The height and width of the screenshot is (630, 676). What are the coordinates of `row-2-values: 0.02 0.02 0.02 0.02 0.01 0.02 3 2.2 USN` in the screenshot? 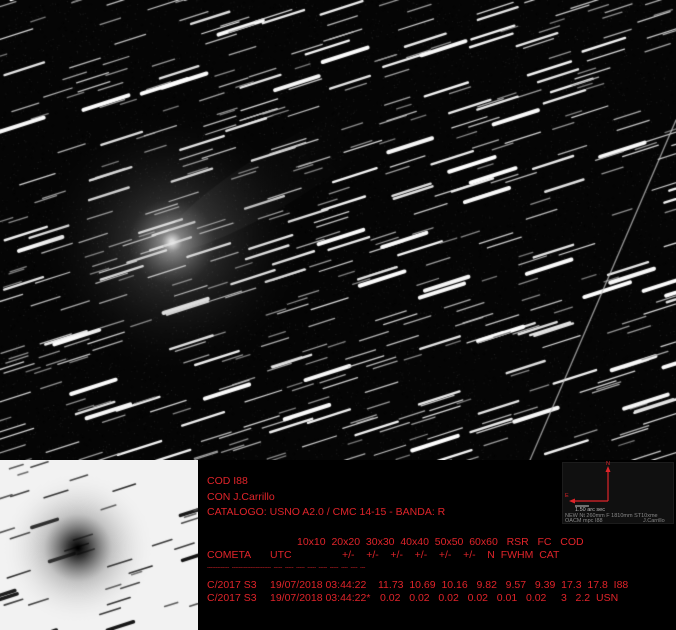 It's located at (499, 598).